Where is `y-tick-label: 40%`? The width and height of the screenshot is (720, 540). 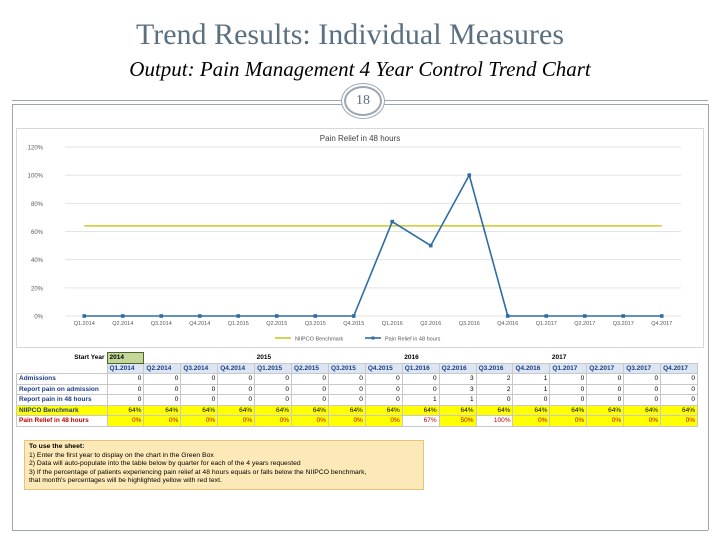
y-tick-label: 40% is located at coordinates (37, 261).